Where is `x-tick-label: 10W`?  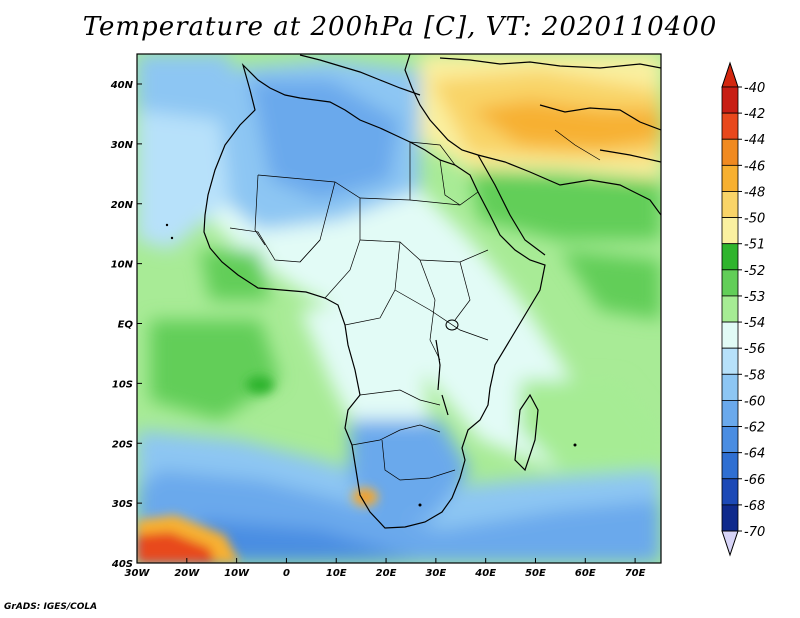 x-tick-label: 10W is located at coordinates (237, 573).